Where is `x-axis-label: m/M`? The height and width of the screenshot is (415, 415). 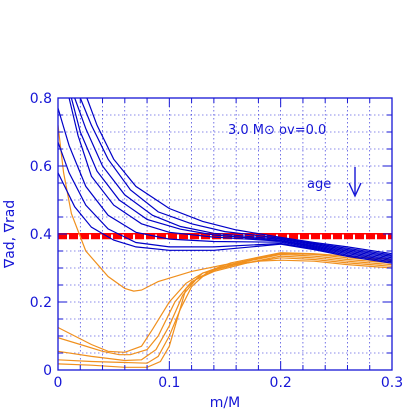
x-axis-label: m/M is located at coordinates (225, 403).